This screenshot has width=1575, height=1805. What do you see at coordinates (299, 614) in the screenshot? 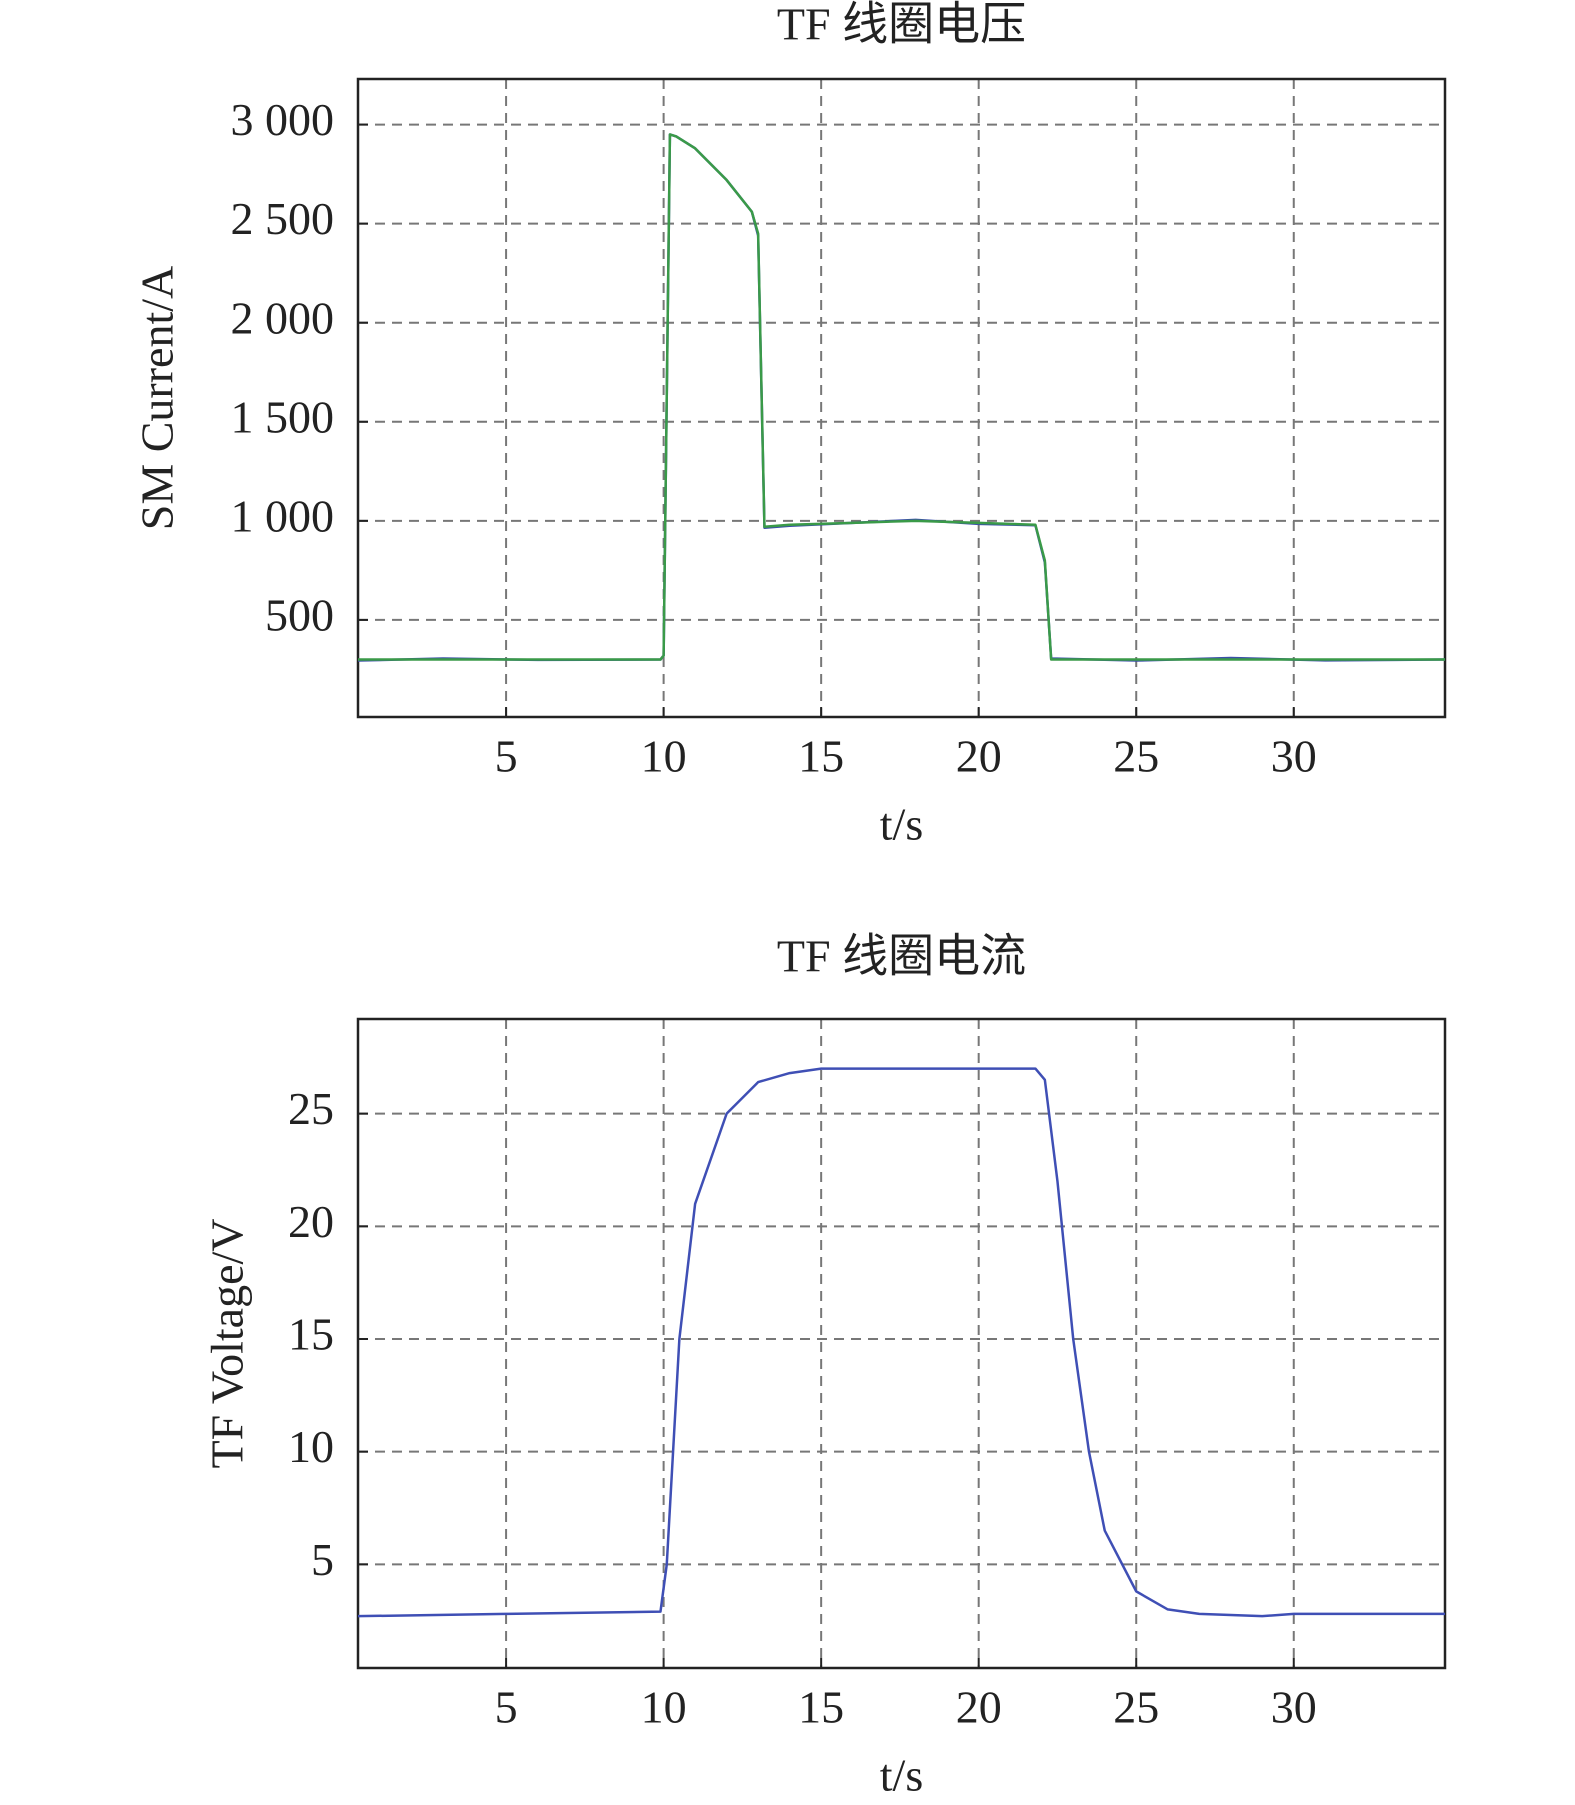
I see `y-tick-label: 500` at bounding box center [299, 614].